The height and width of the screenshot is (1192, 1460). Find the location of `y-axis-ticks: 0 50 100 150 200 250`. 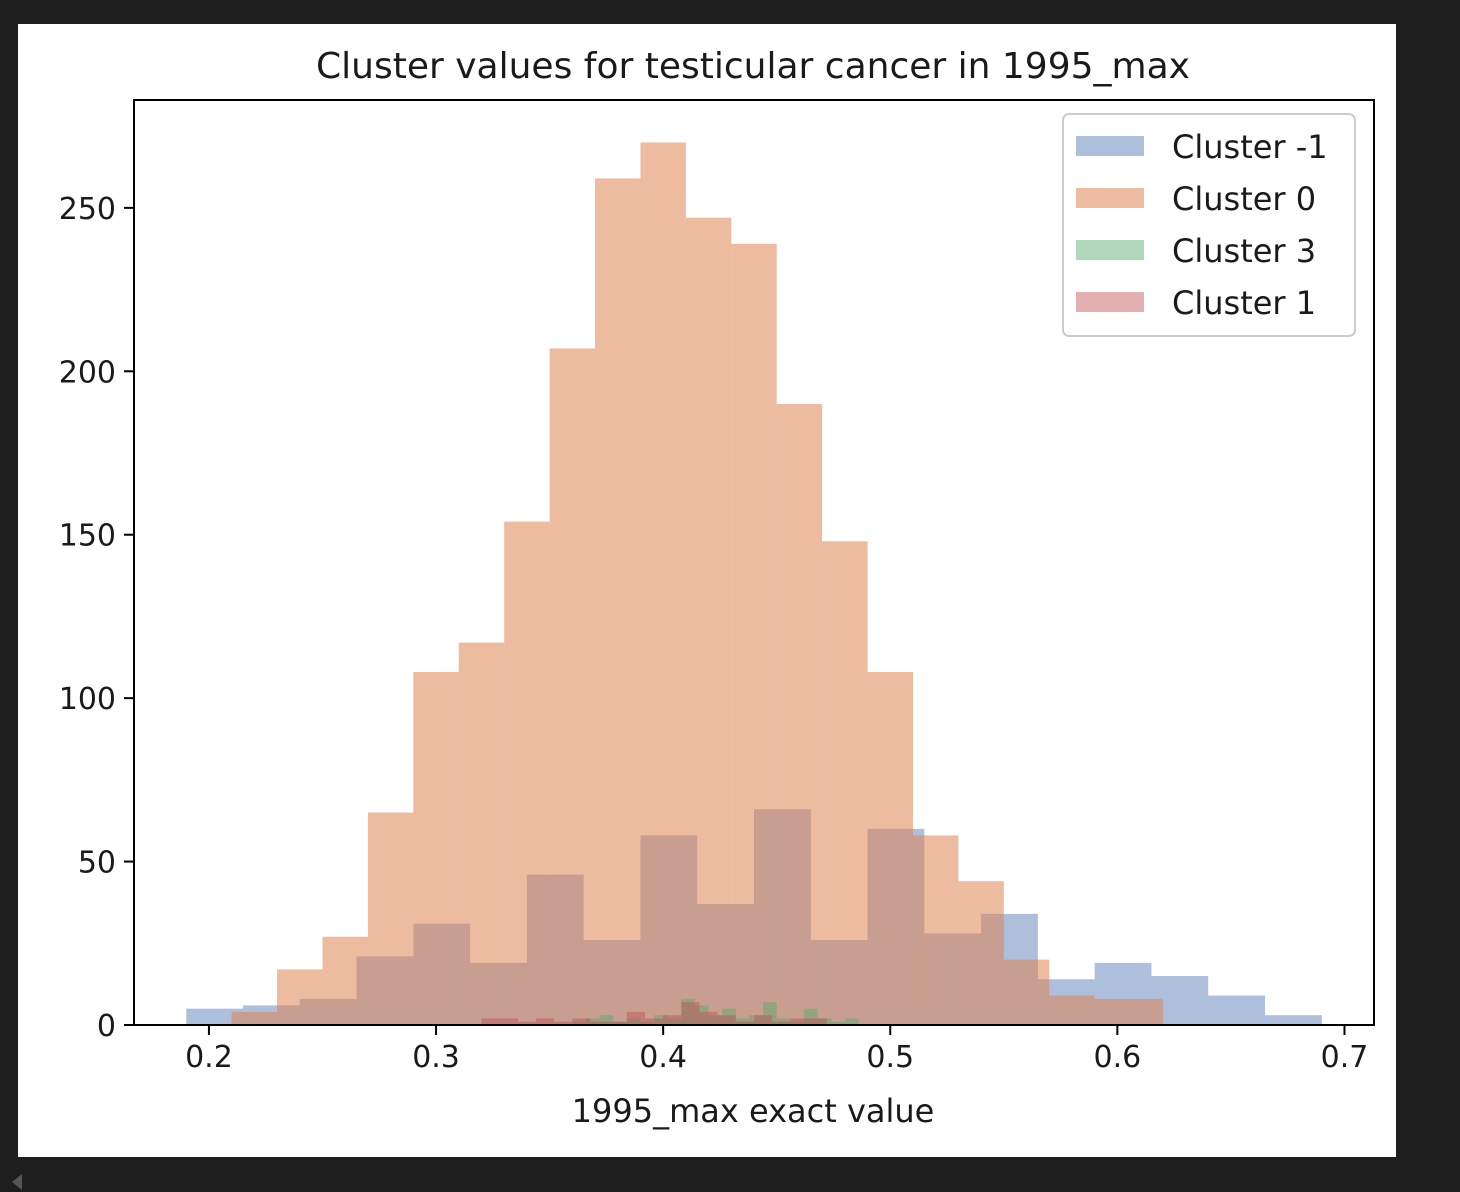

y-axis-ticks: 0 50 100 150 200 250 is located at coordinates (96, 618).